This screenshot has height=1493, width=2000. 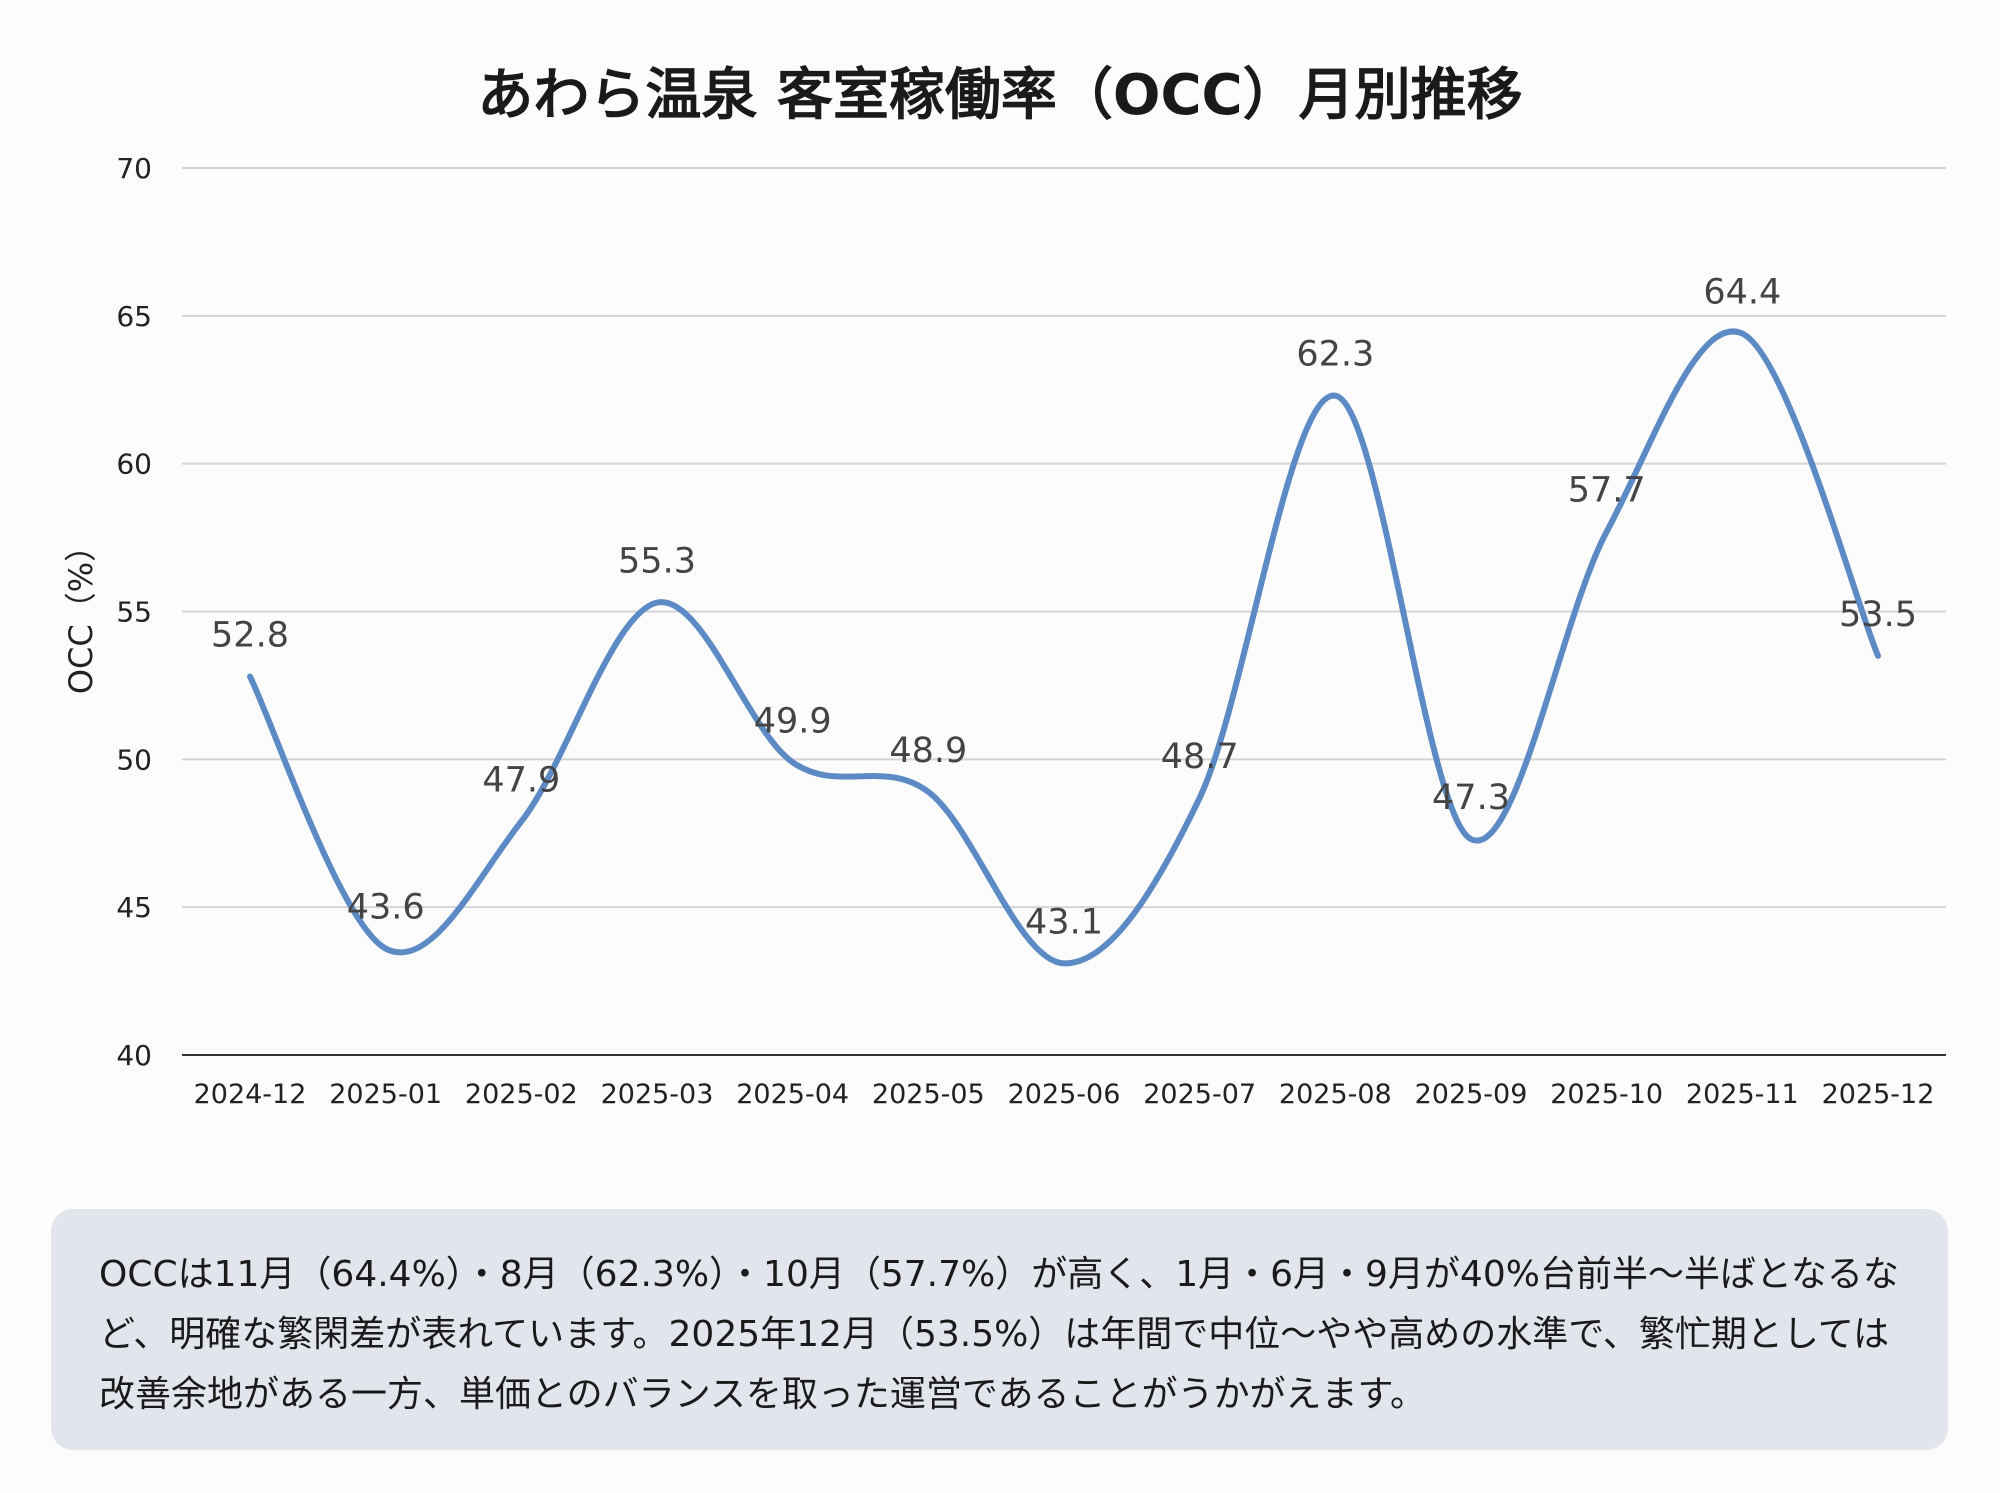 I want to click on chart-title: あわら温泉 客室稼働率（OCC）月別推移, so click(x=1000, y=95).